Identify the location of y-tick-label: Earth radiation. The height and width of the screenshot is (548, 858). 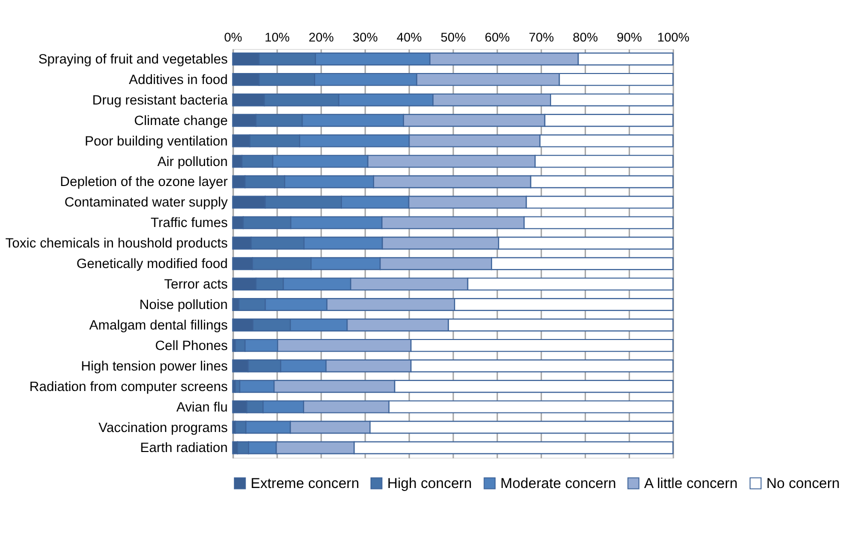
(184, 448).